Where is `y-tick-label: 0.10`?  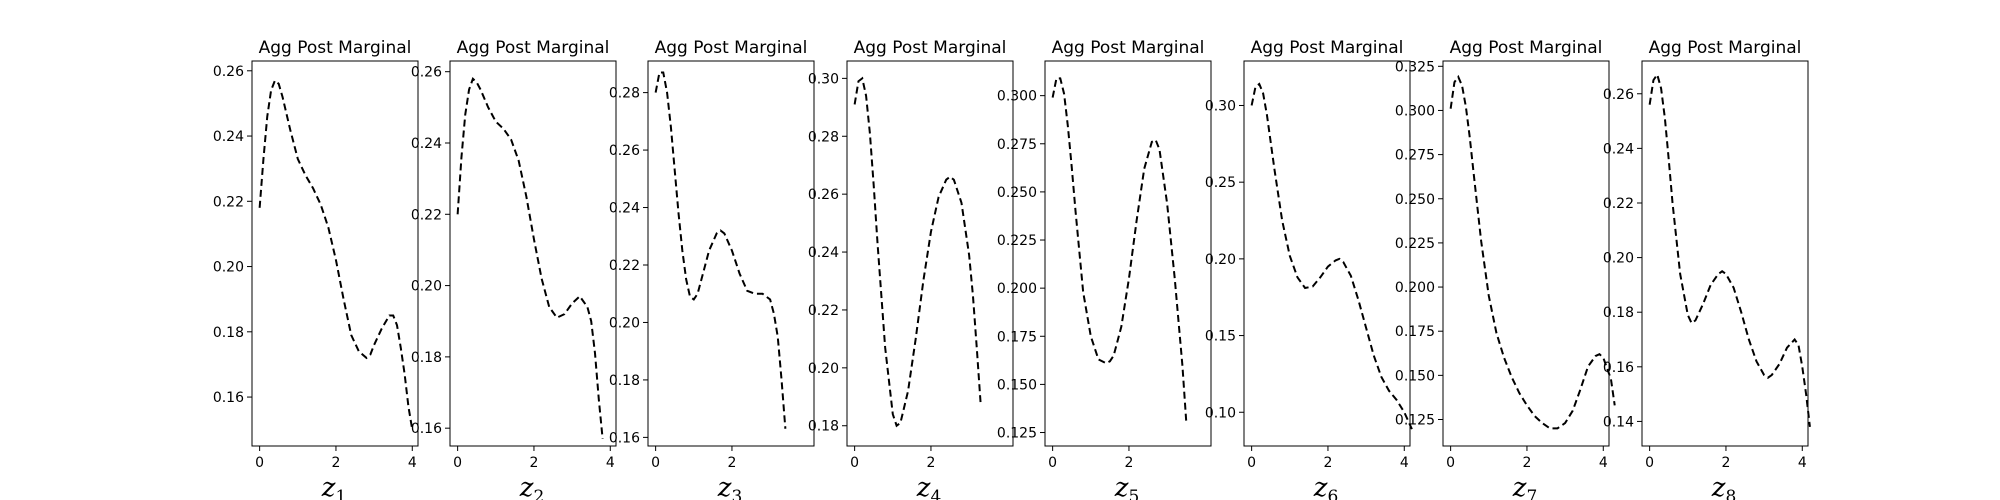
y-tick-label: 0.10 is located at coordinates (1220, 413).